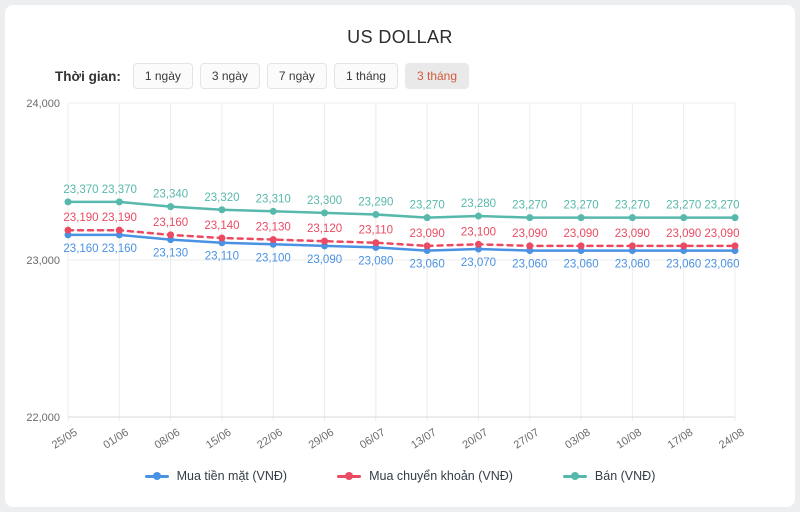  Describe the element at coordinates (478, 204) in the screenshot. I see `data-label: 23,280` at that location.